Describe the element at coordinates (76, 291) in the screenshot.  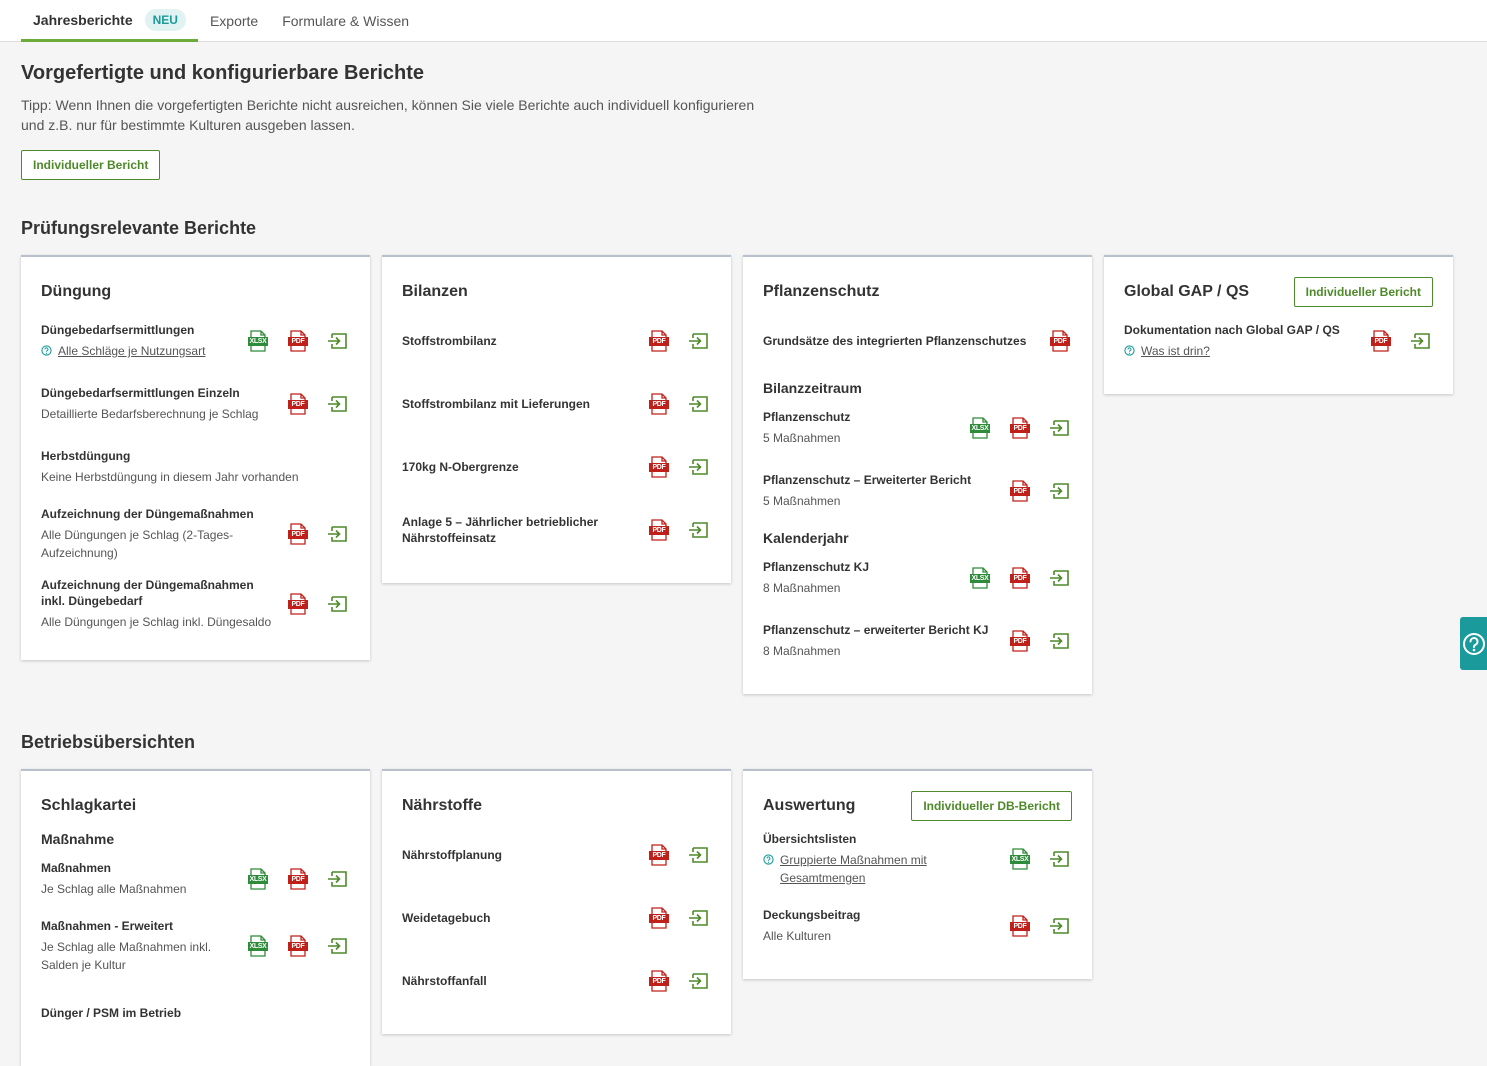
I see `card-title: Düngung` at that location.